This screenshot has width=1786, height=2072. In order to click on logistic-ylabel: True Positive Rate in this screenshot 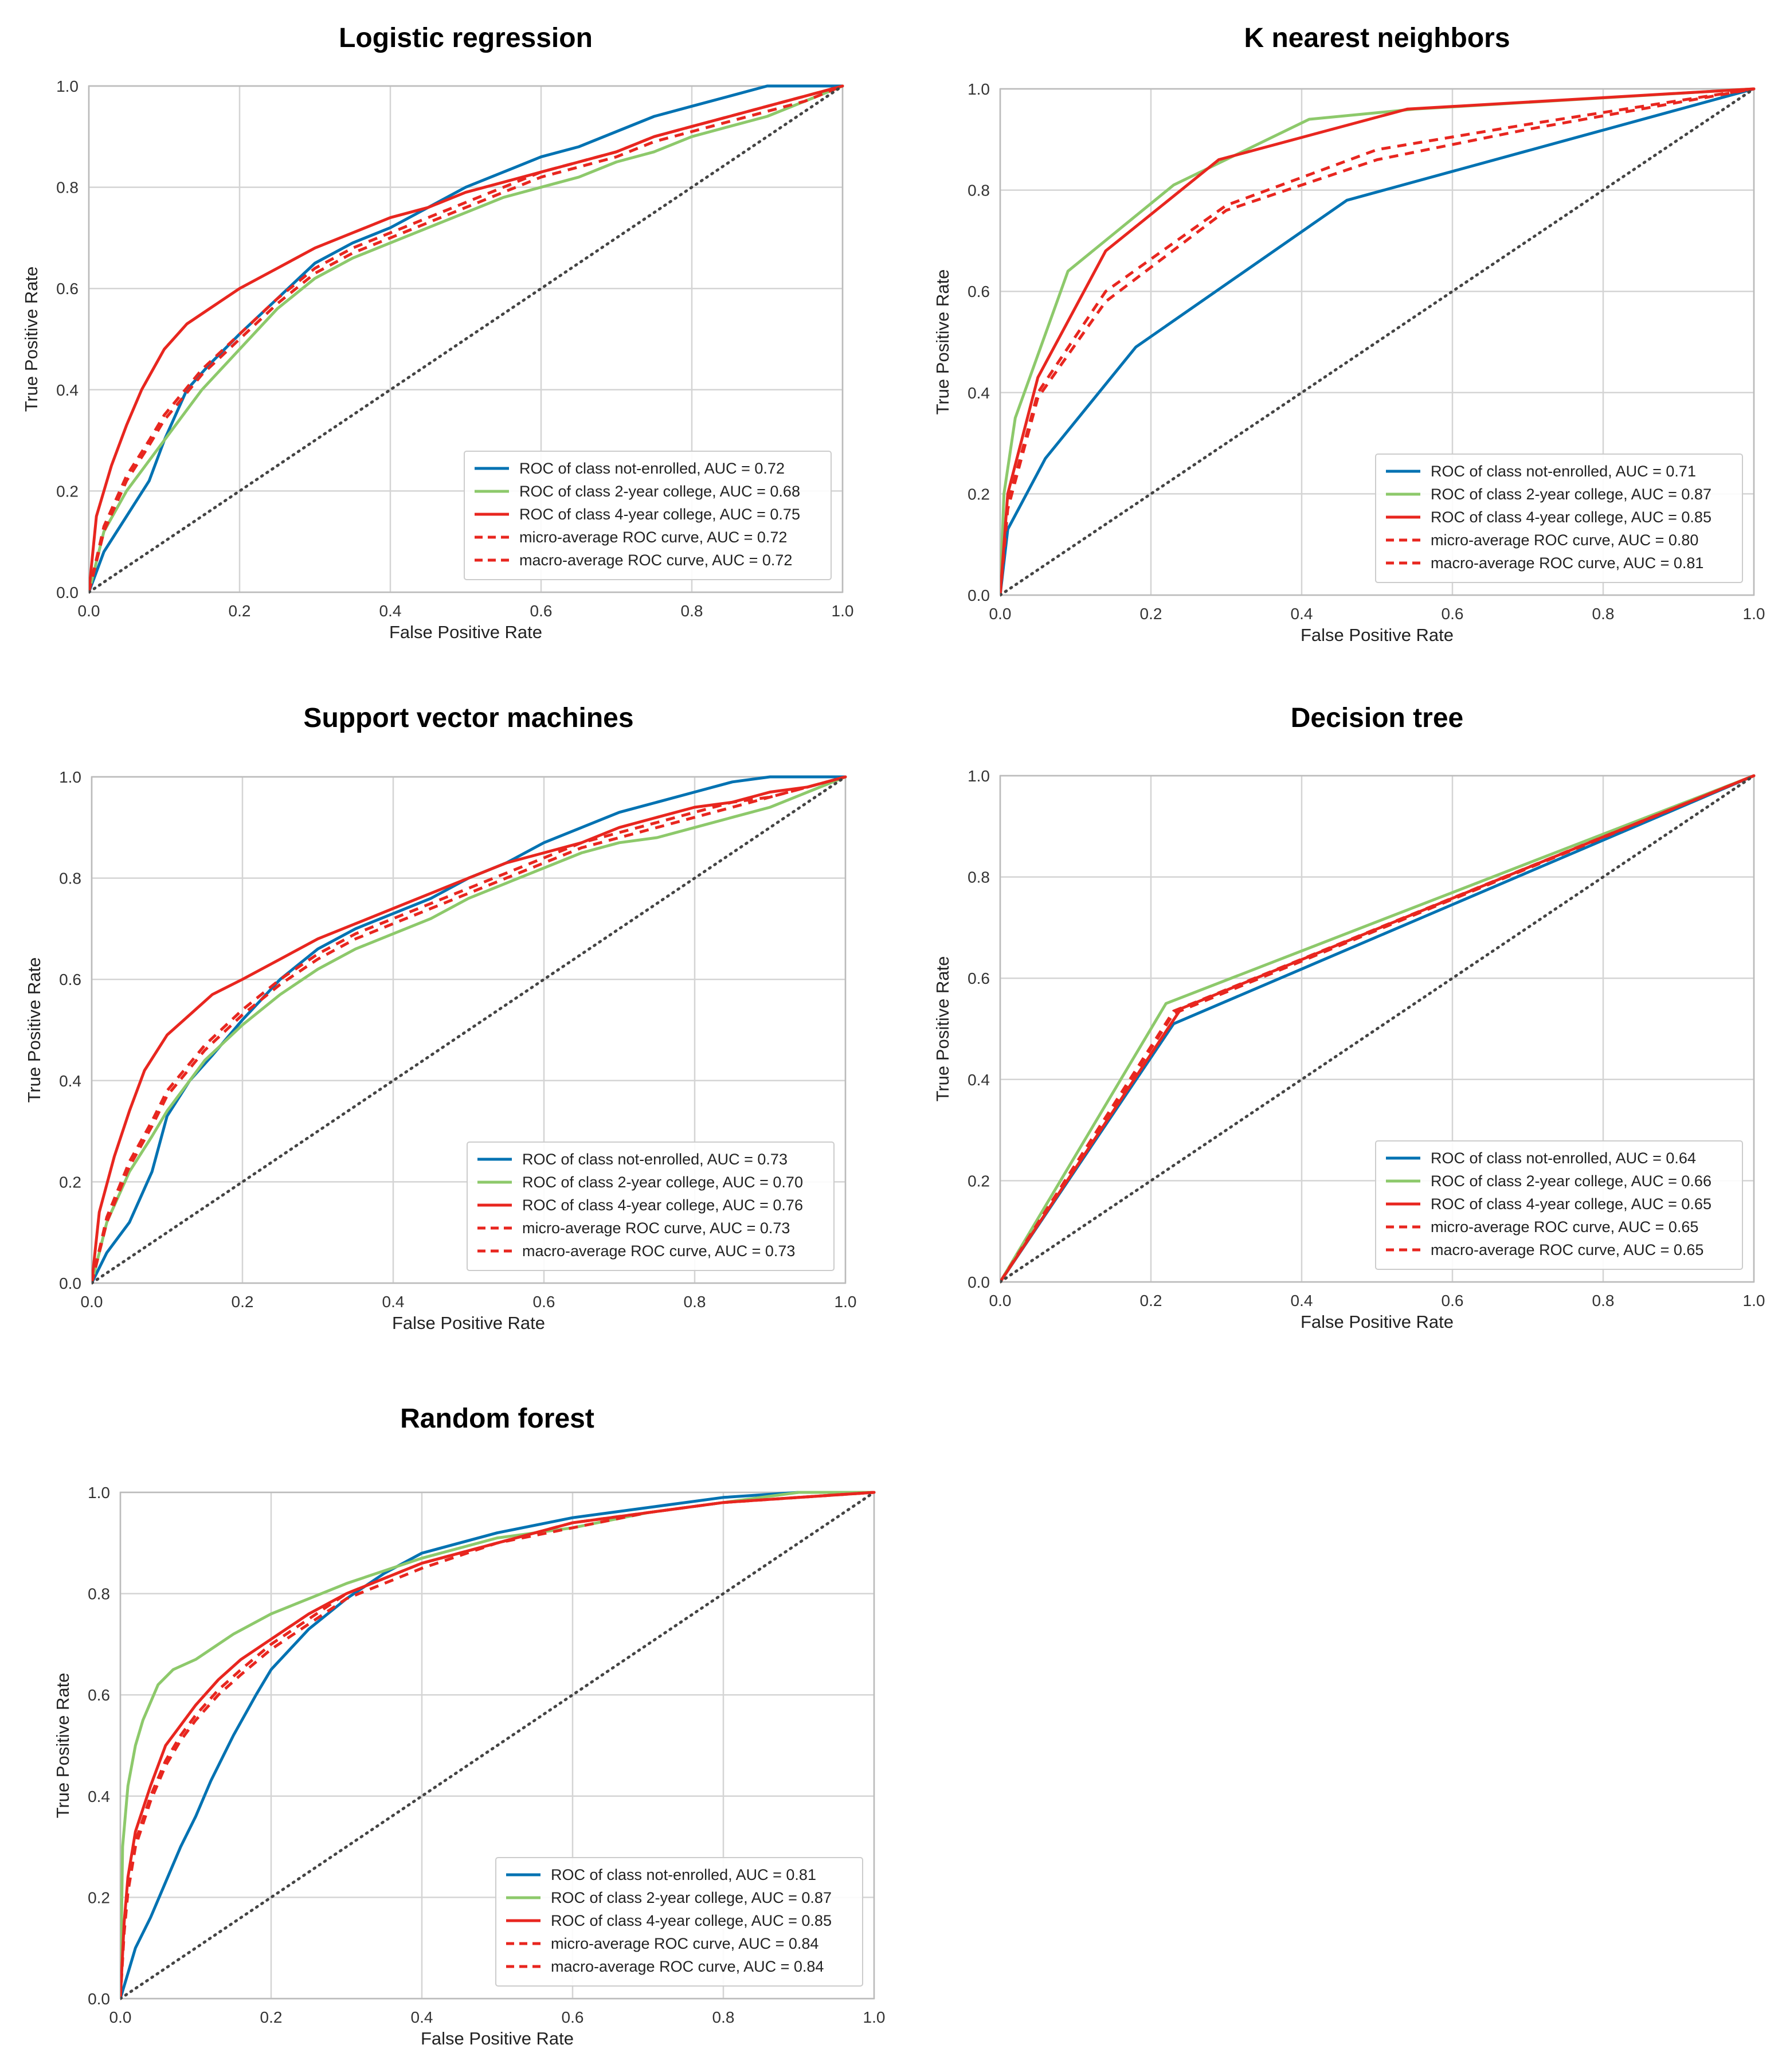, I will do `click(31, 339)`.